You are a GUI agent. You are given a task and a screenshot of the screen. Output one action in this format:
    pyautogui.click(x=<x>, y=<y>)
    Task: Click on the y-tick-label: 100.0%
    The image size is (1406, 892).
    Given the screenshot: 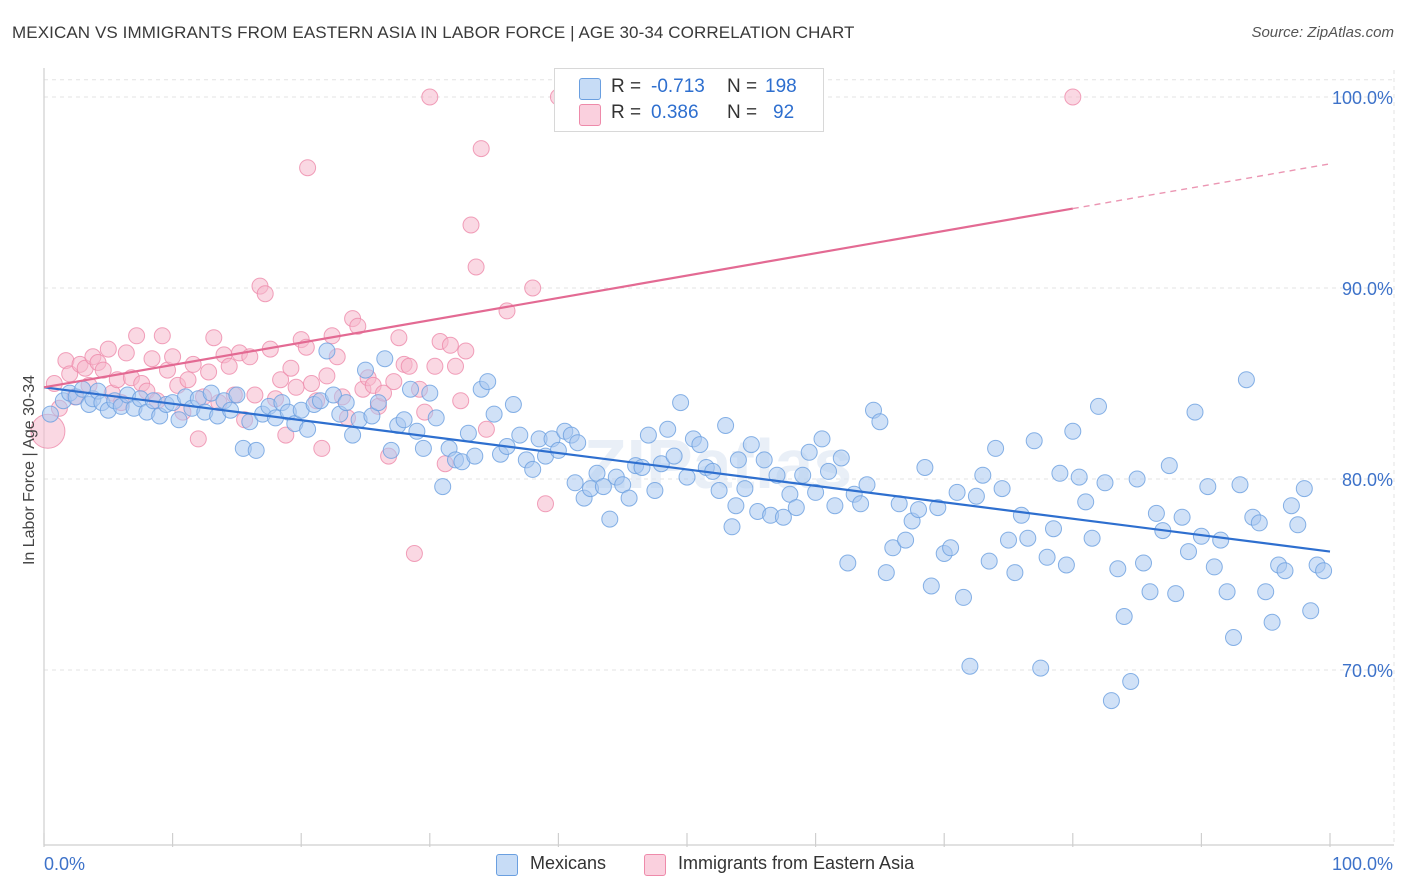 What is the action you would take?
    pyautogui.click(x=1362, y=98)
    